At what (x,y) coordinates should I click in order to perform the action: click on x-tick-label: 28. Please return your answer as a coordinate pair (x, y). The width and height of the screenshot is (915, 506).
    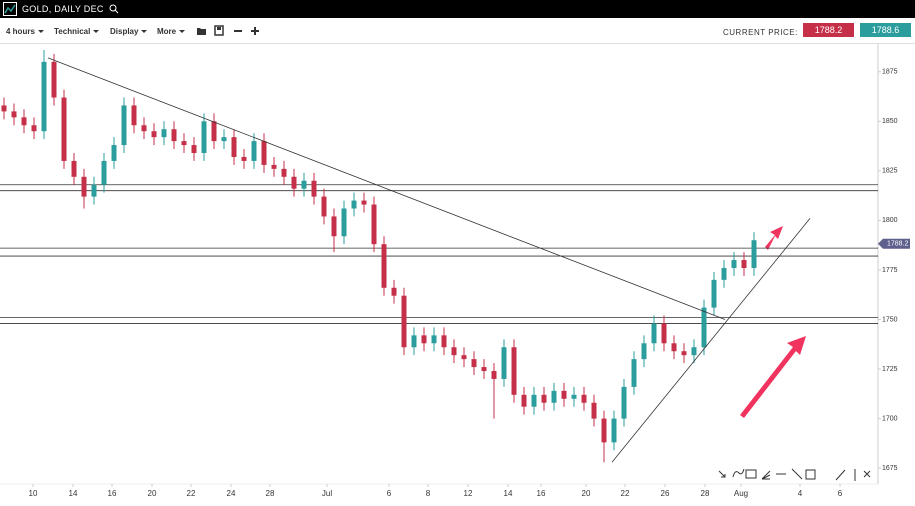
    Looking at the image, I should click on (705, 493).